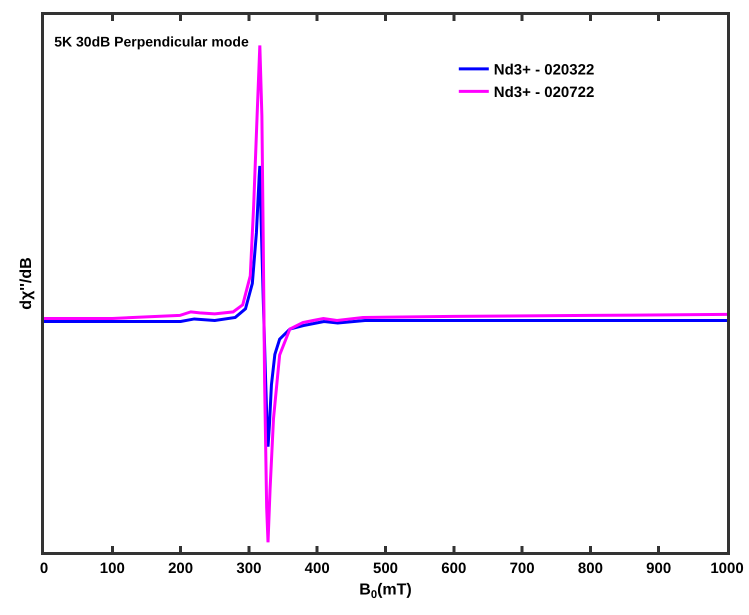 The width and height of the screenshot is (749, 615). Describe the element at coordinates (522, 568) in the screenshot. I see `x-tick-label: 700` at that location.